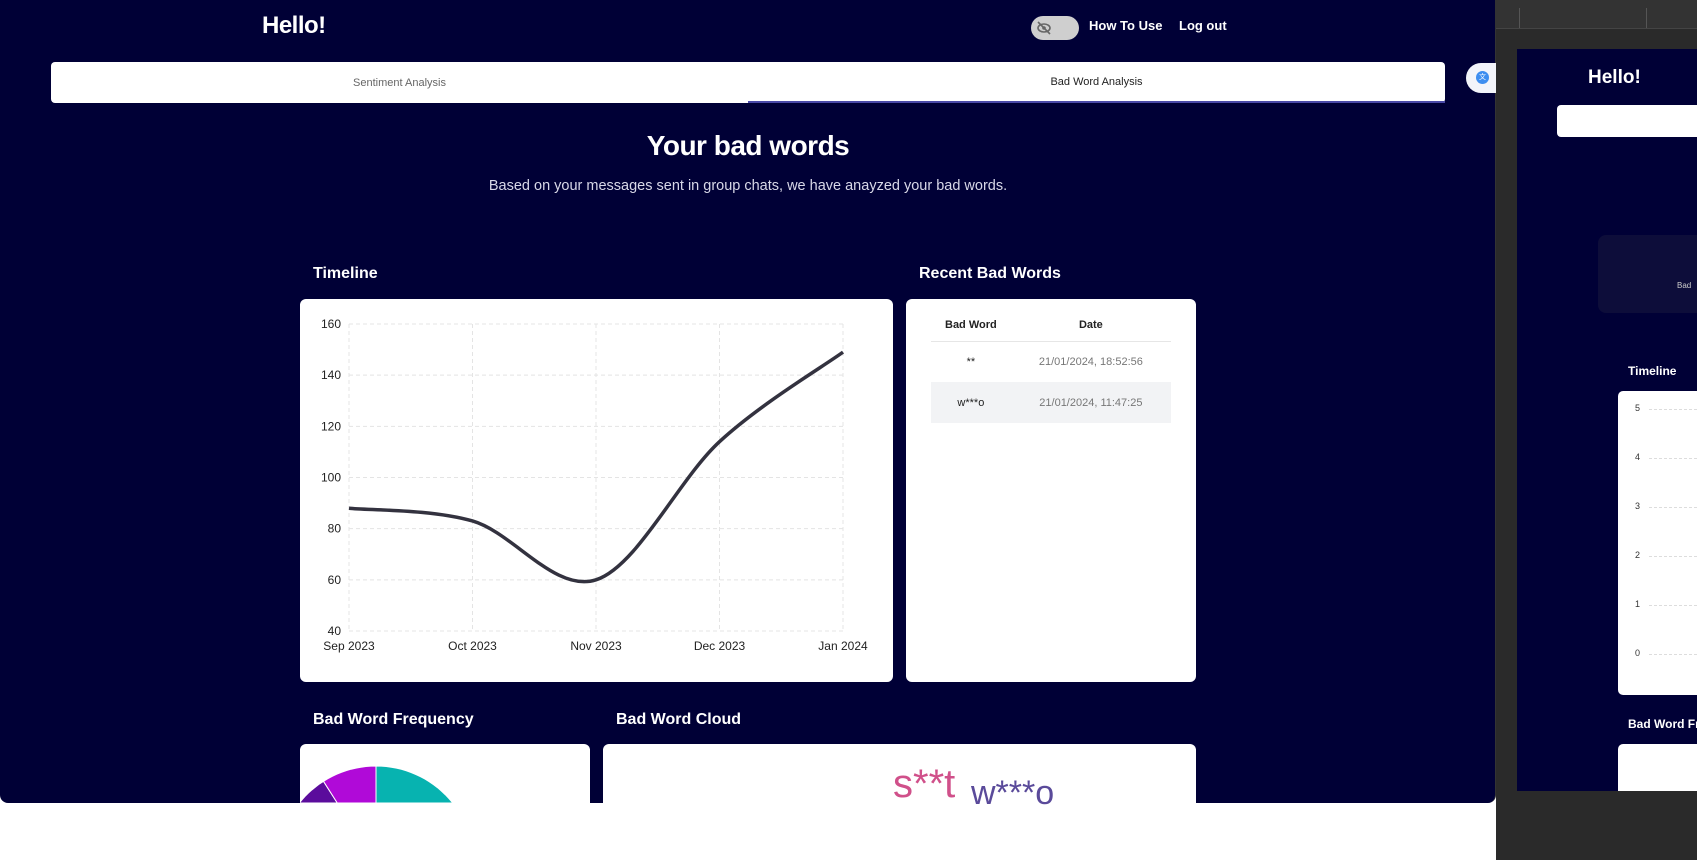  I want to click on side-y-tick: 0, so click(1666, 653).